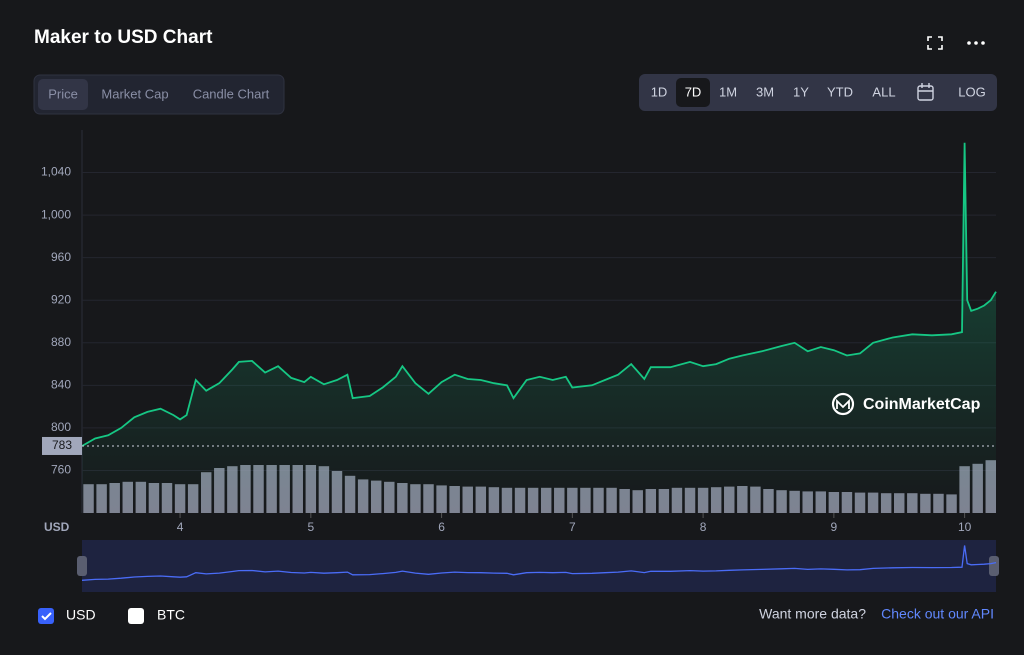 The width and height of the screenshot is (1024, 655). What do you see at coordinates (659, 91) in the screenshot?
I see `range-button: 1D` at bounding box center [659, 91].